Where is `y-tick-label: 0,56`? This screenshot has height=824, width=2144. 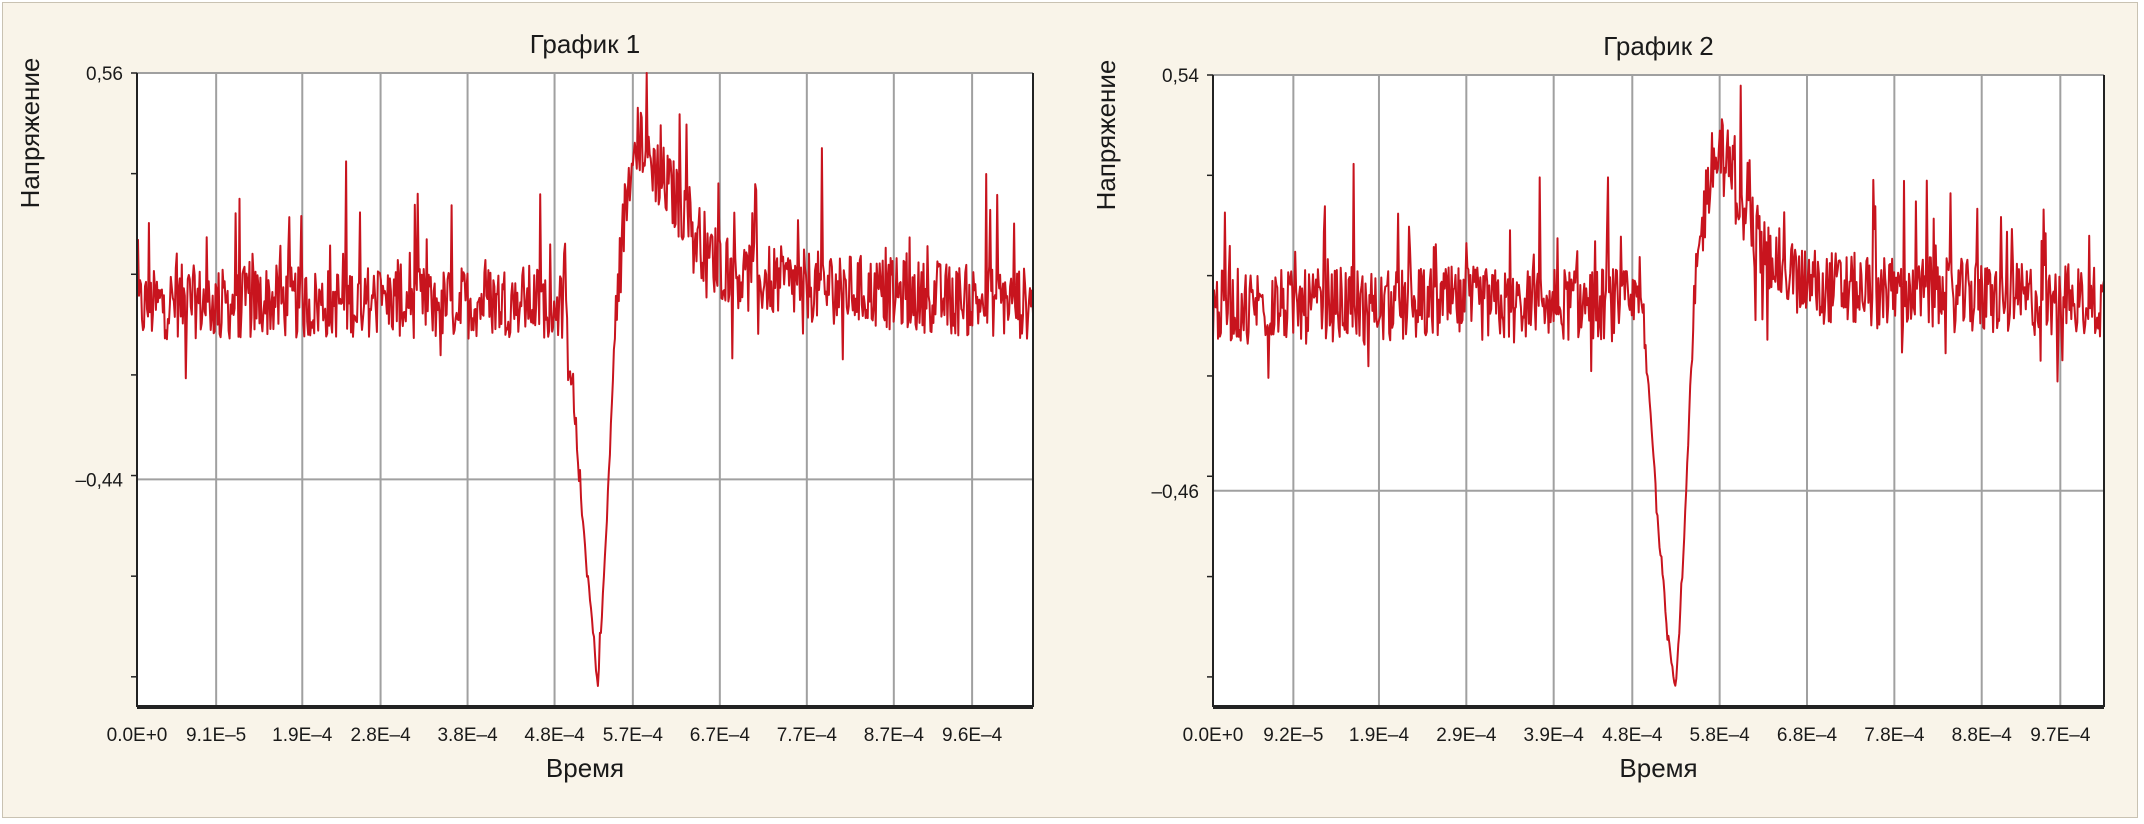 y-tick-label: 0,56 is located at coordinates (104, 74).